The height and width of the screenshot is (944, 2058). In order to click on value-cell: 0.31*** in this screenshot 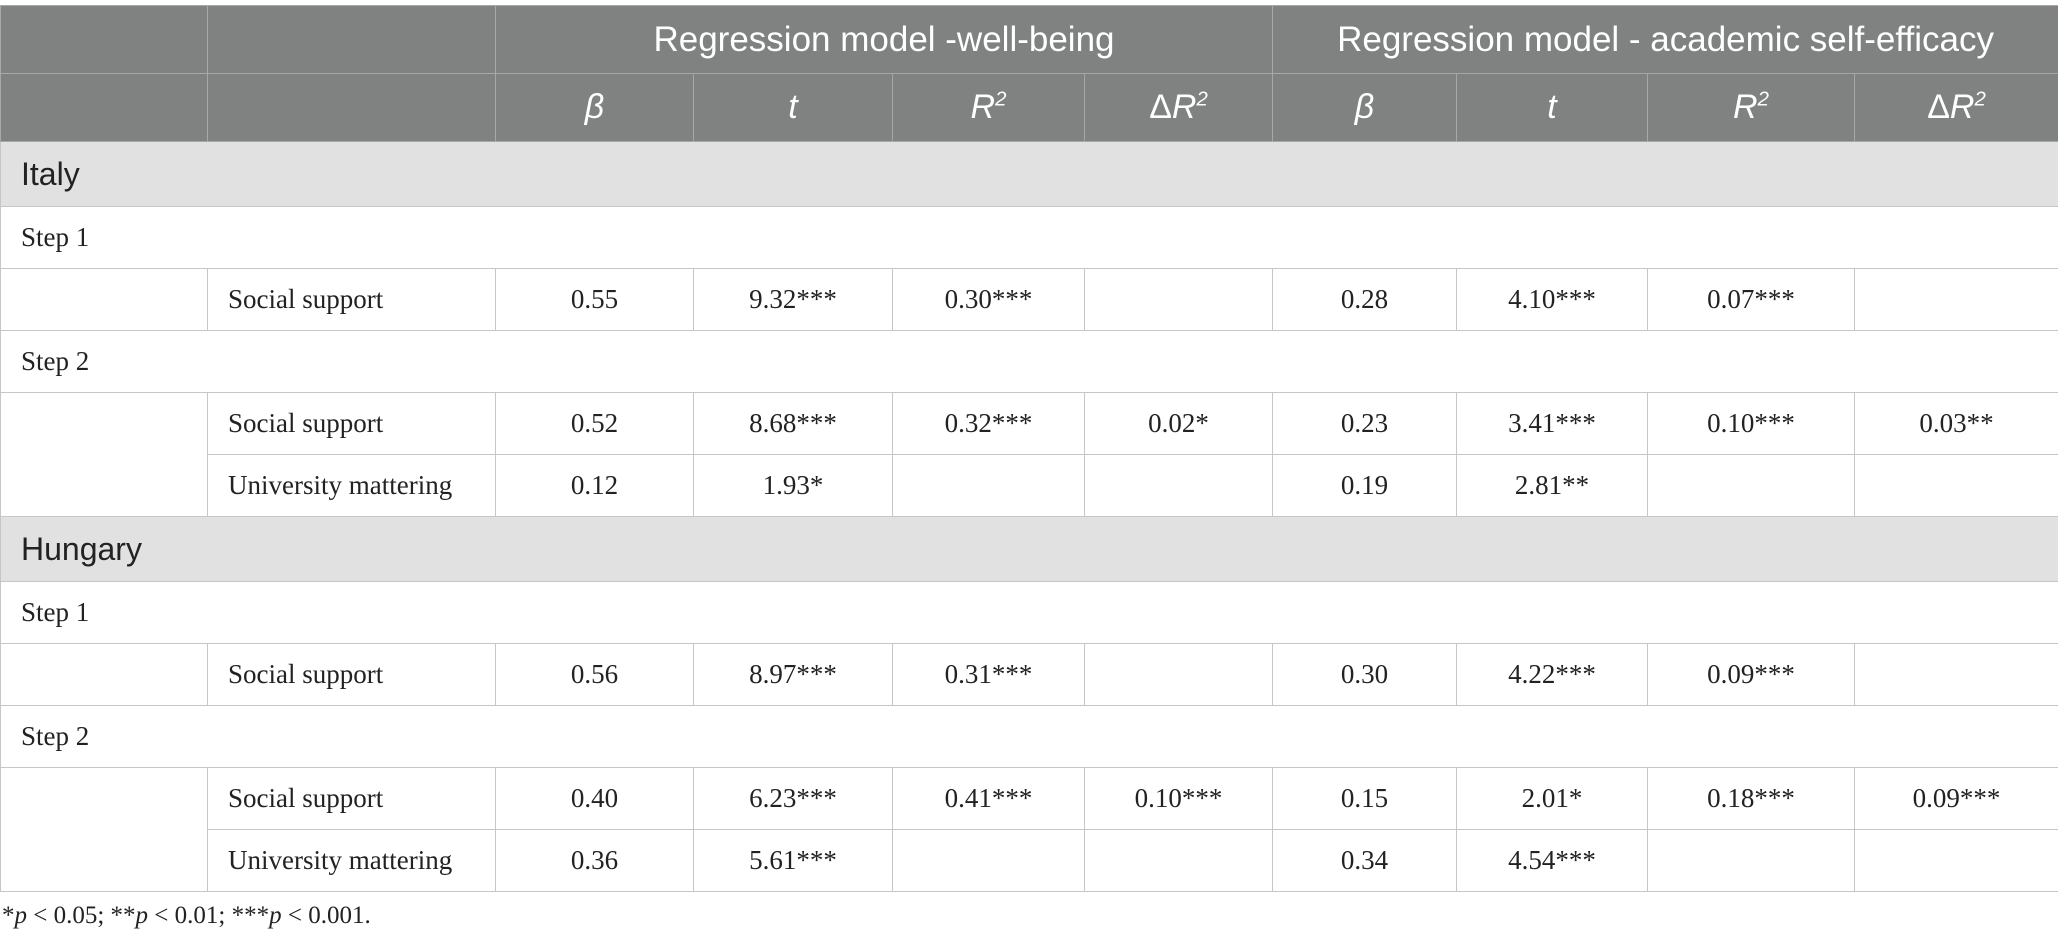, I will do `click(988, 674)`.